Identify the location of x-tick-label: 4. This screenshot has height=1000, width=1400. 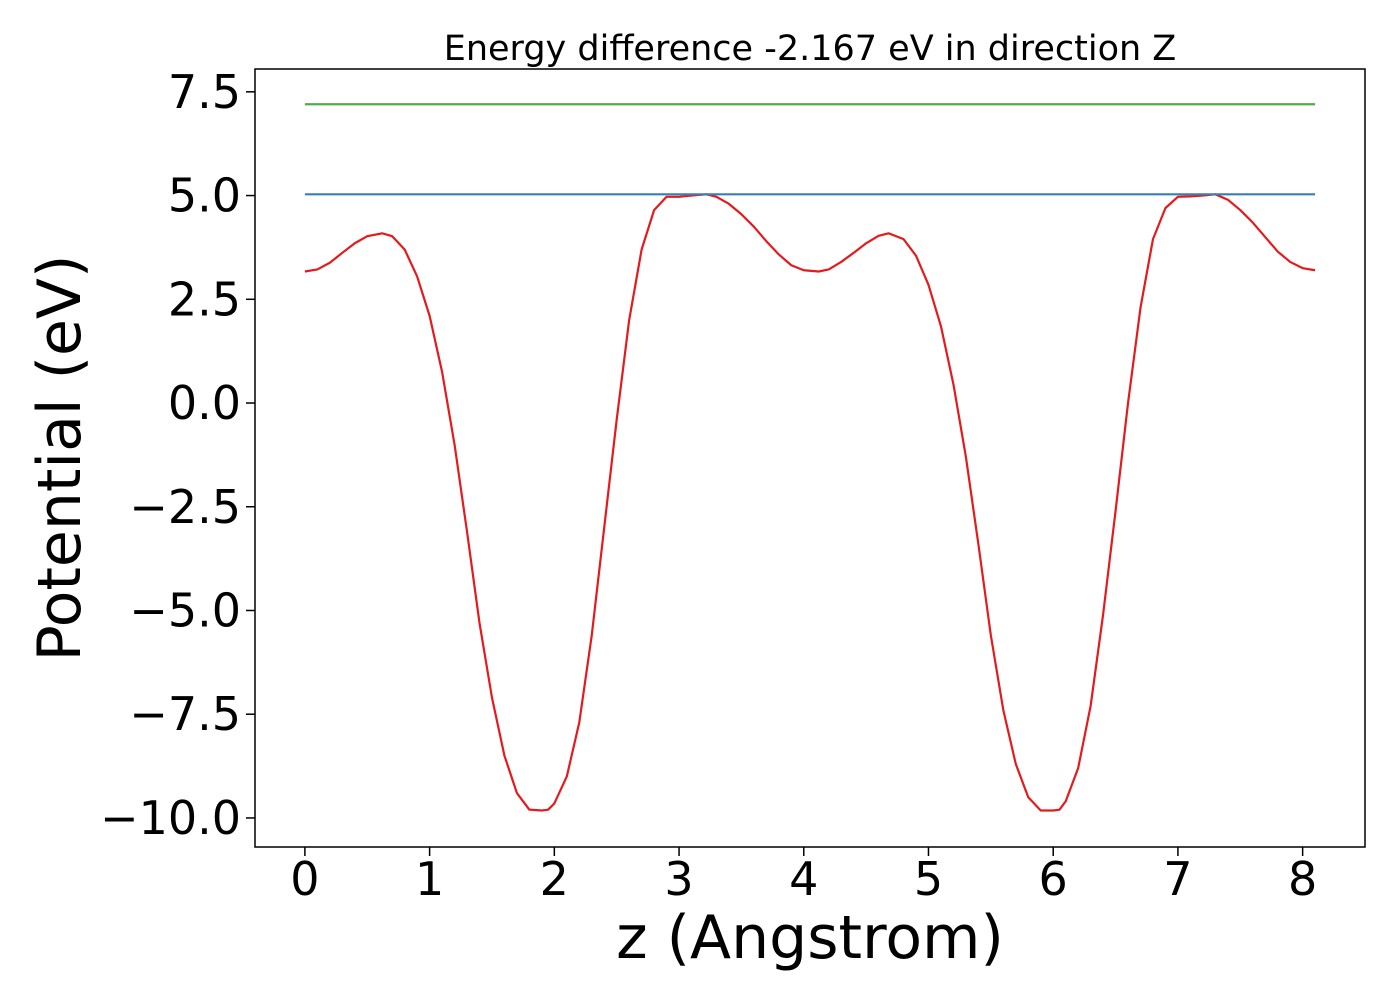
(803, 879).